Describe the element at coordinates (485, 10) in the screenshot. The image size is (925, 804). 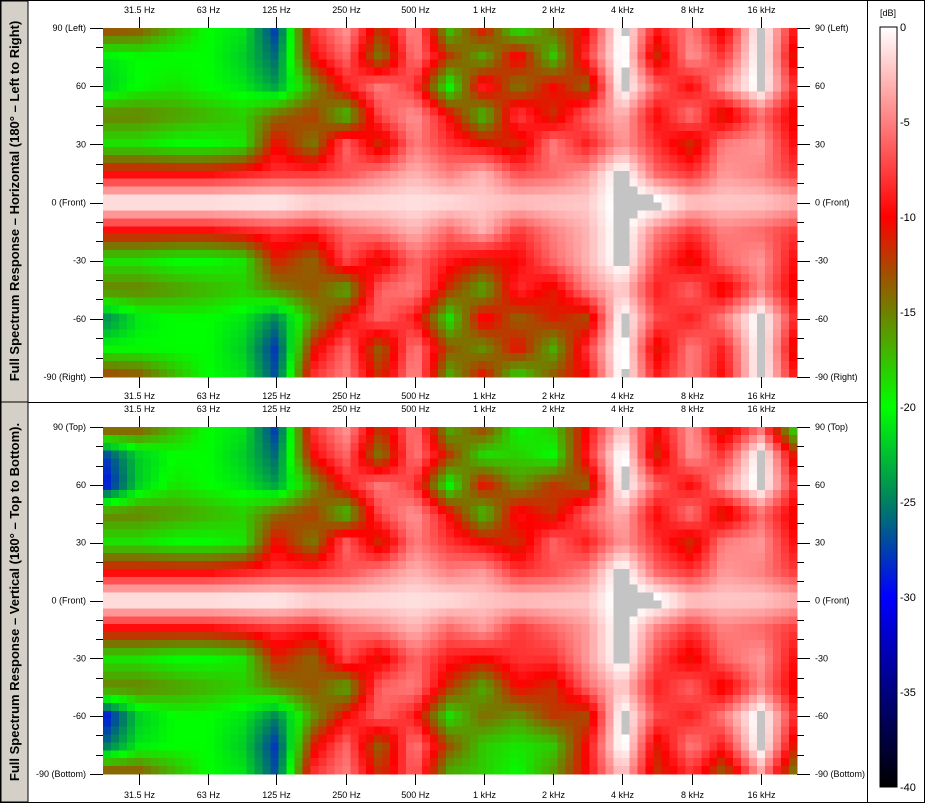
I see `x-tick-label-top: 1 kHz` at that location.